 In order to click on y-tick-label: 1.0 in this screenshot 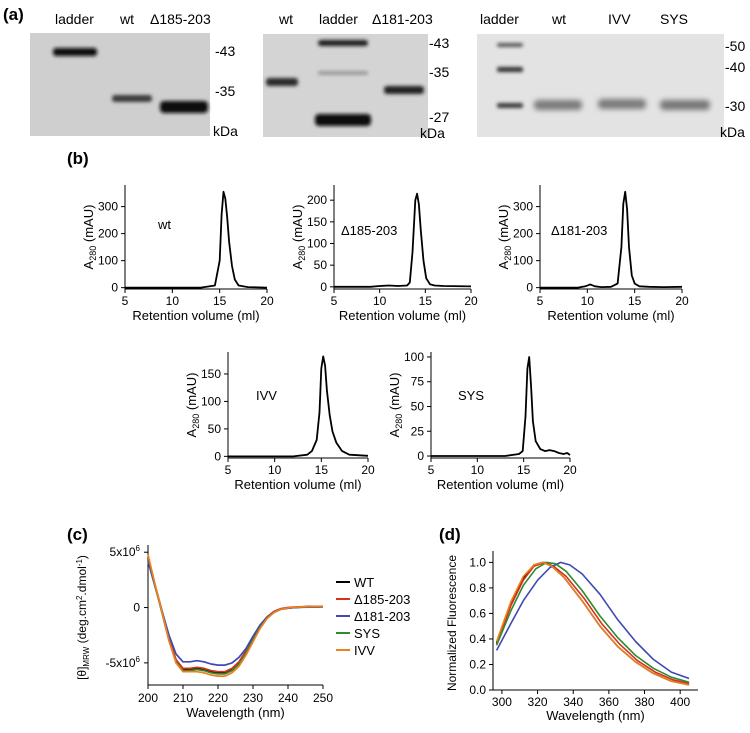, I will do `click(477, 562)`.